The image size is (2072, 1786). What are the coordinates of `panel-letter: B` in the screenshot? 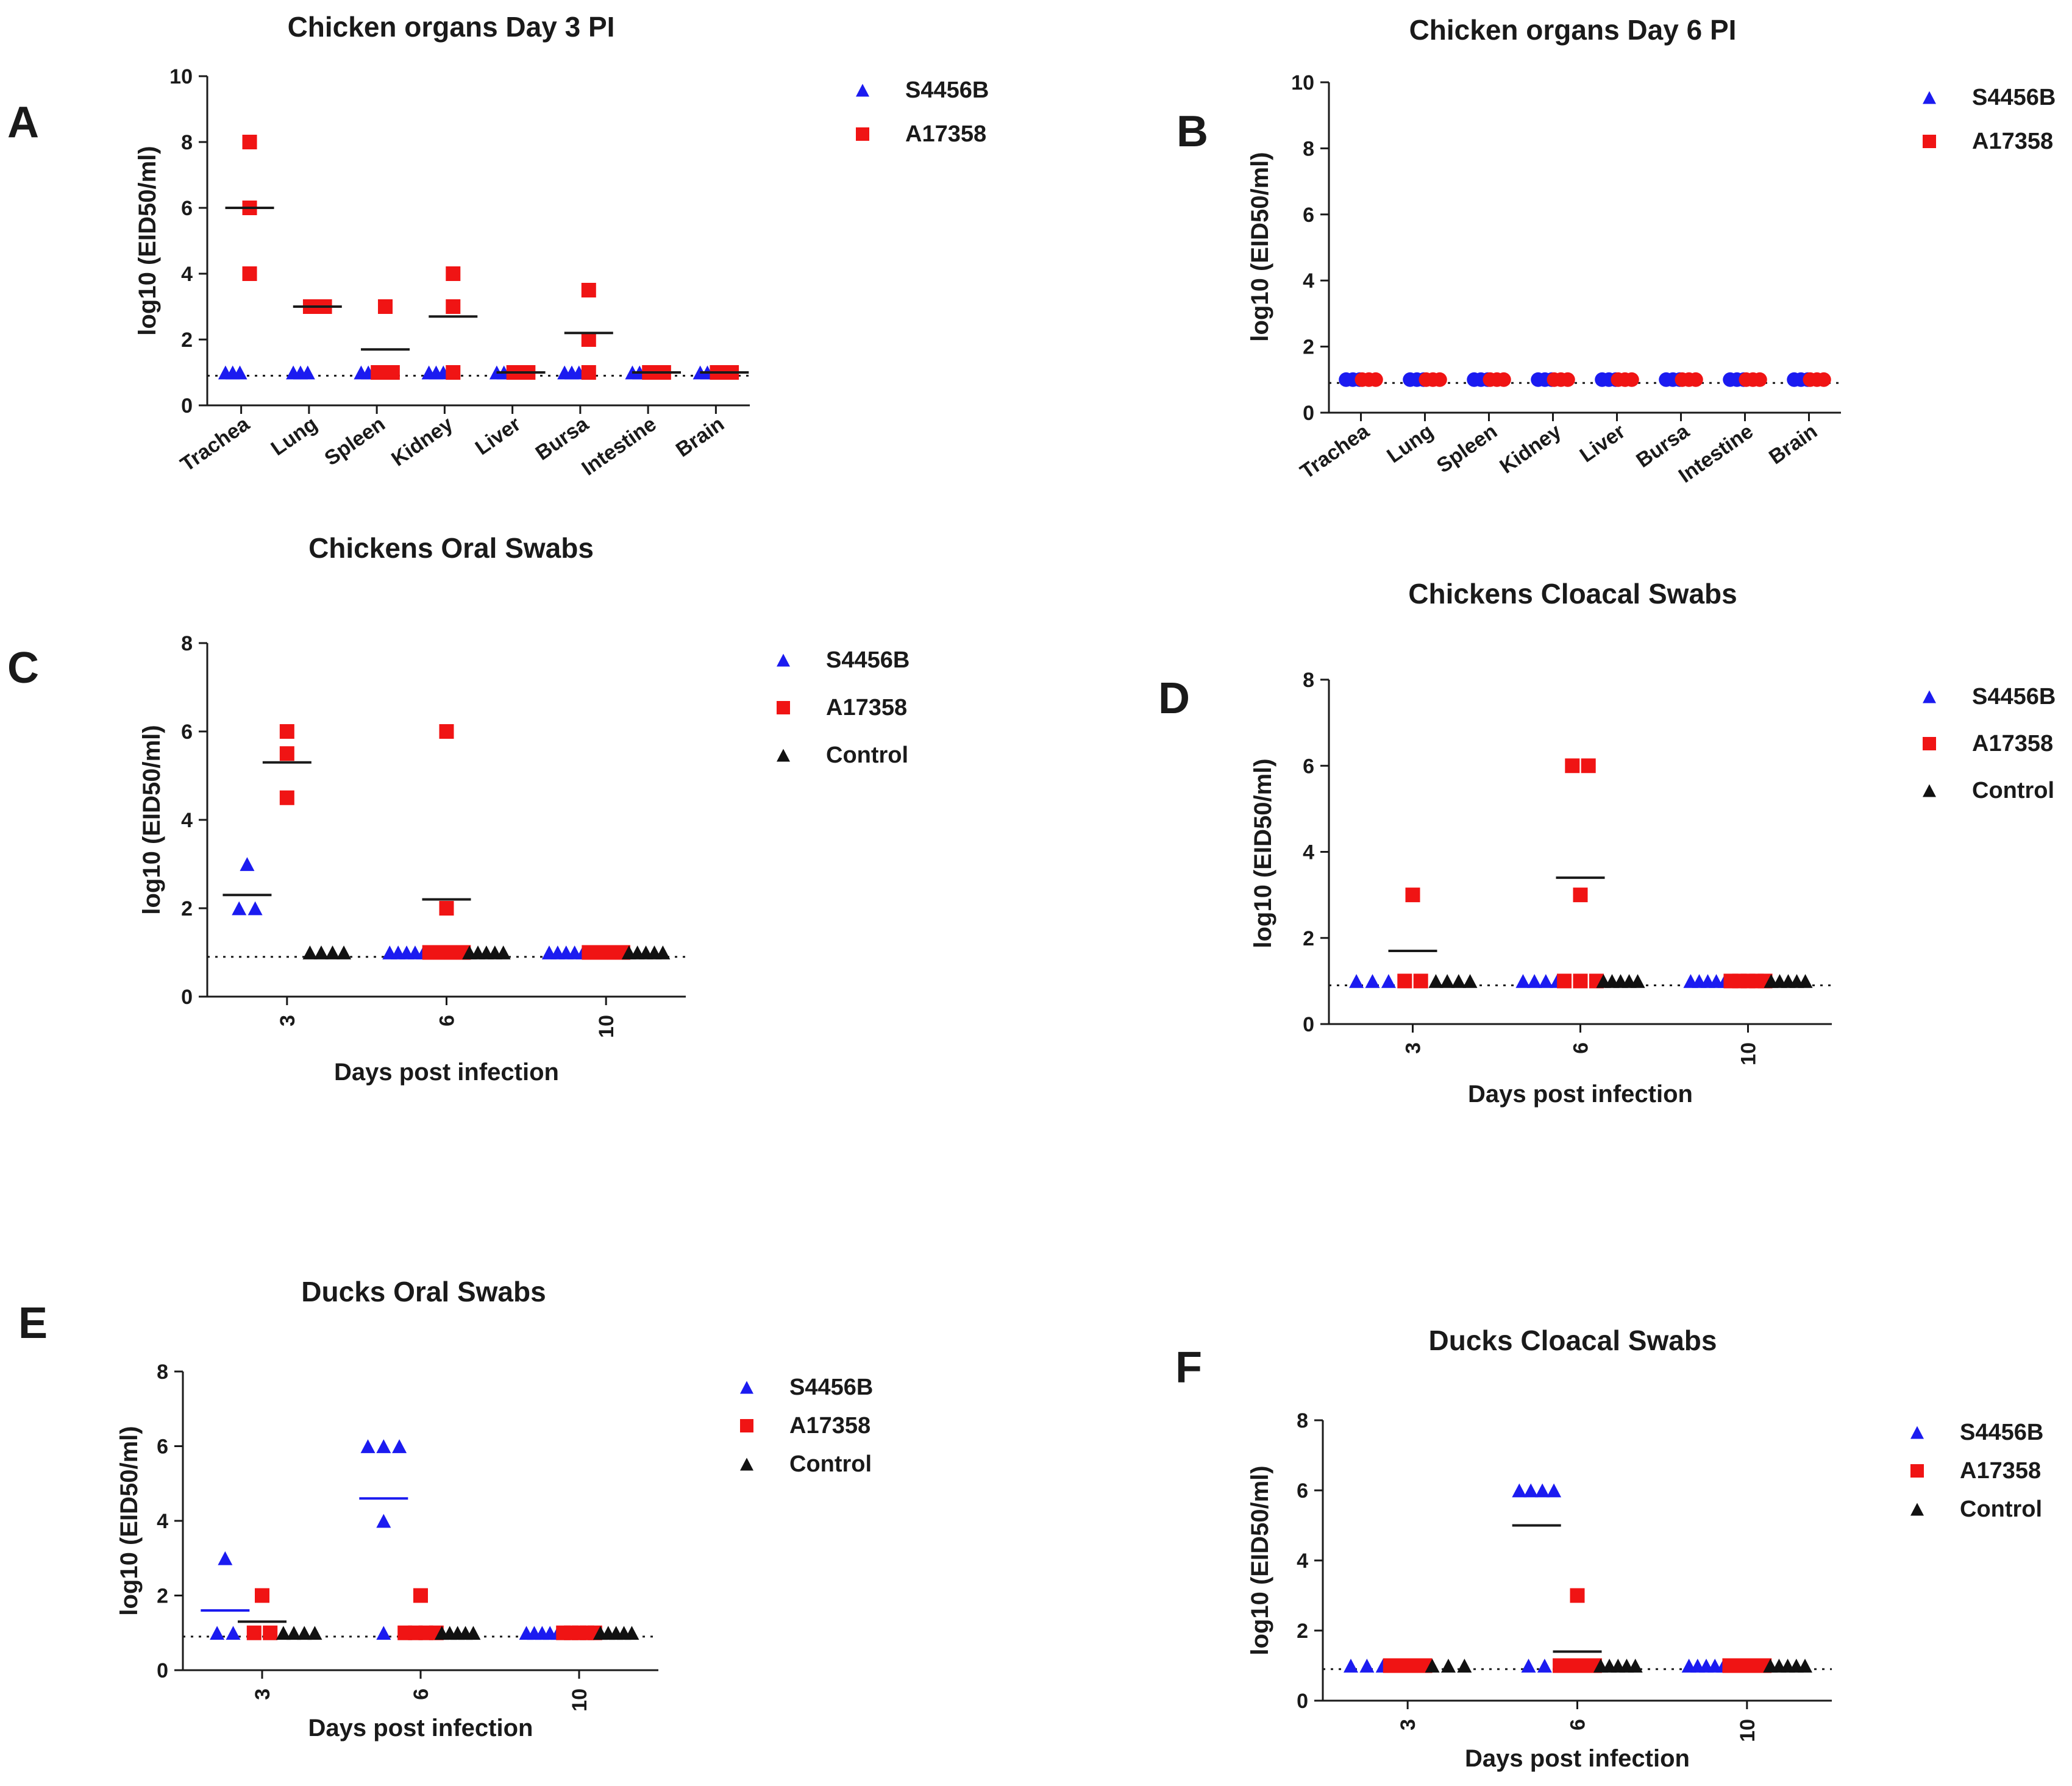 It's located at (1192, 131).